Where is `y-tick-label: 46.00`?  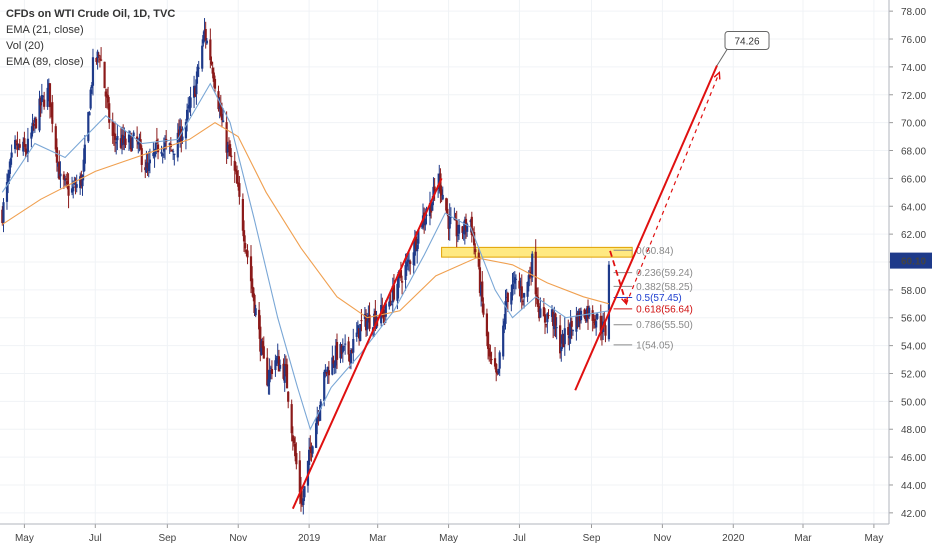
y-tick-label: 46.00 is located at coordinates (913, 458).